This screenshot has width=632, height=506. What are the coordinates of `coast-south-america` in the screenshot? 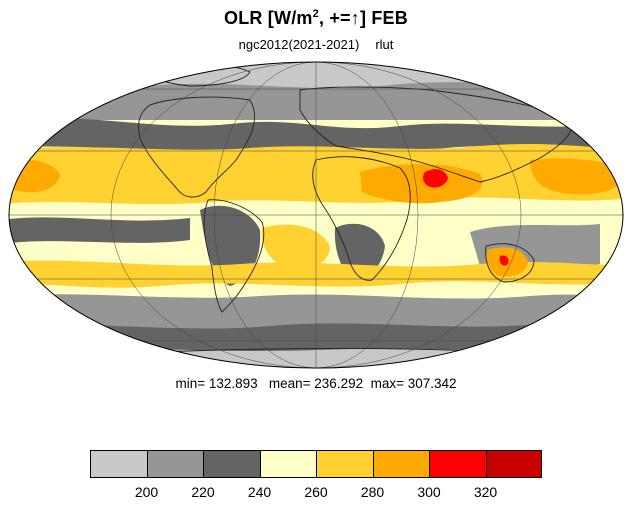 It's located at (234, 256).